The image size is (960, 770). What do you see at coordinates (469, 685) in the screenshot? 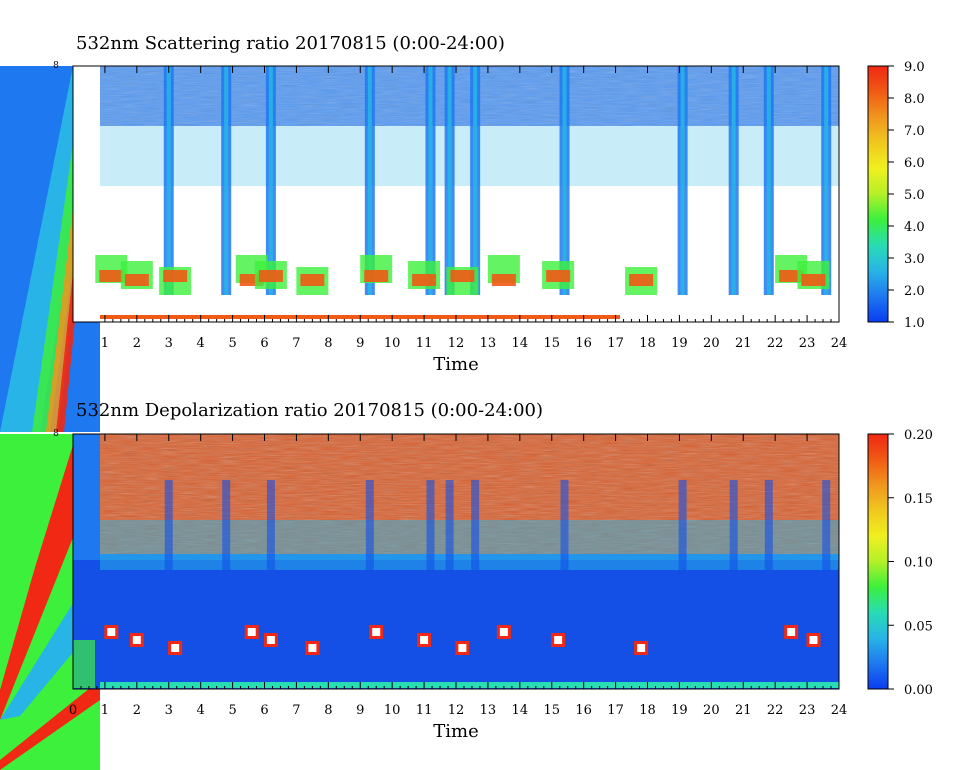
I see `depolarization-surface-band` at bounding box center [469, 685].